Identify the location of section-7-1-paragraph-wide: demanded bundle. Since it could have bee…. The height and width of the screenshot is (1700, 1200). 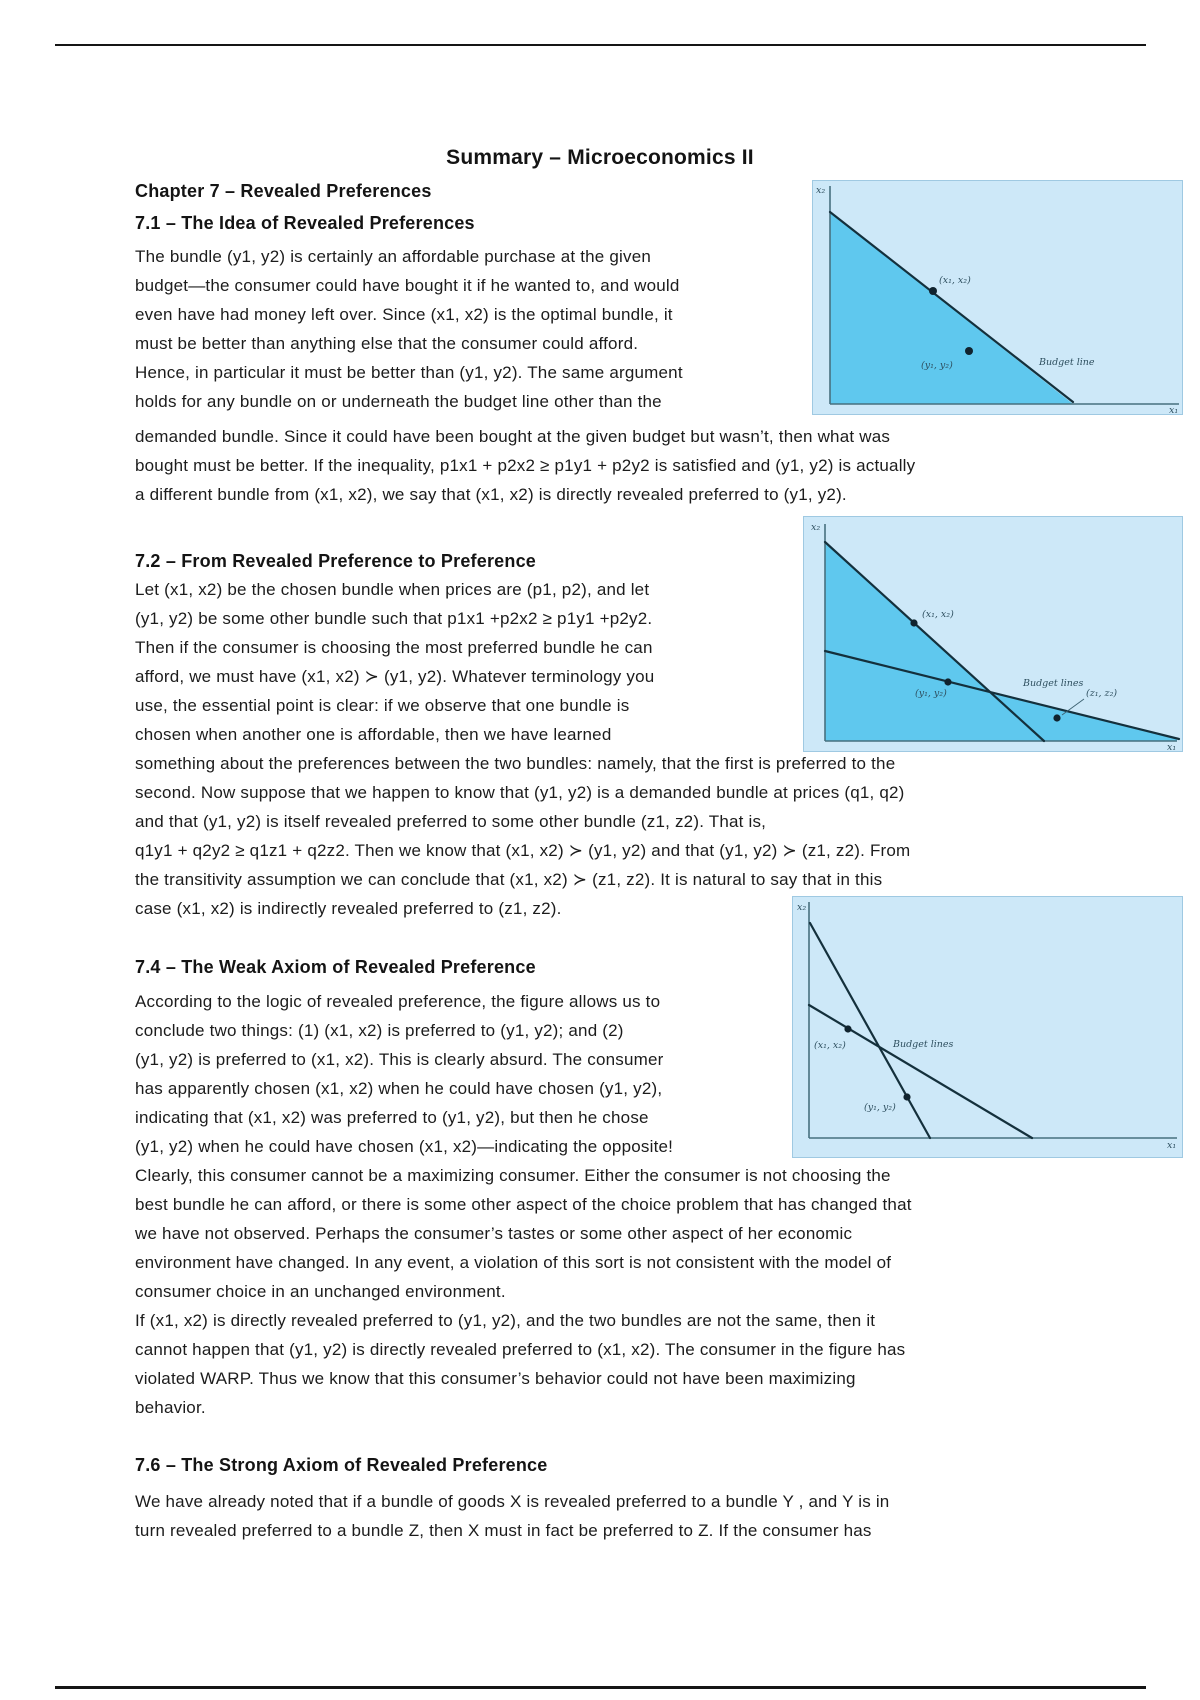
(525, 465).